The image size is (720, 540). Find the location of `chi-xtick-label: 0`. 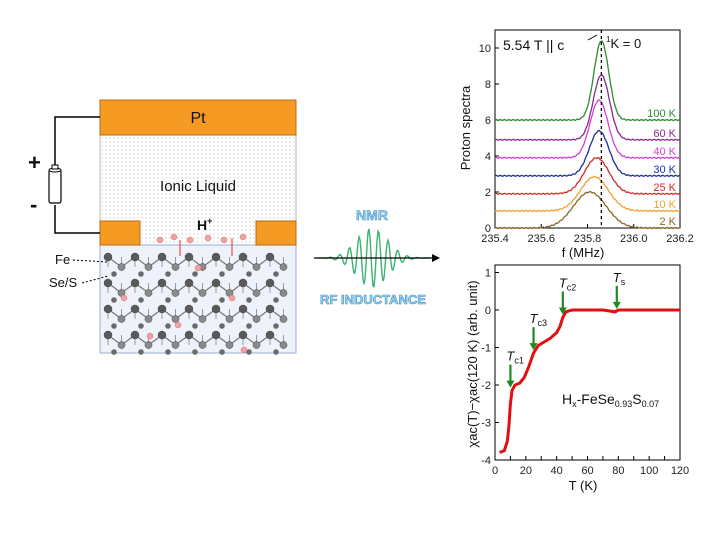

chi-xtick-label: 0 is located at coordinates (495, 471).